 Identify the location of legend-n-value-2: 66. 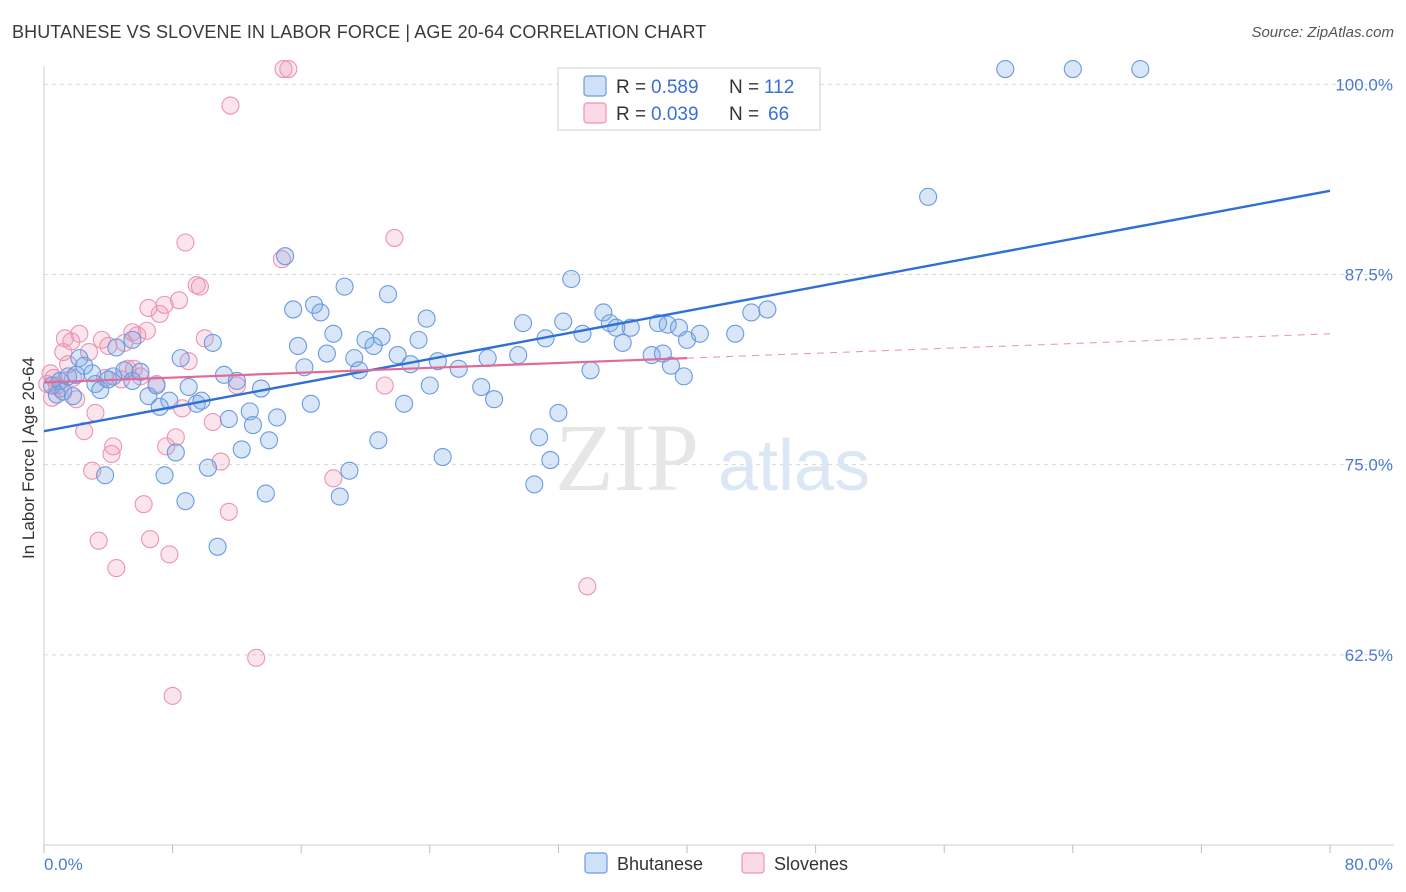
(778, 114).